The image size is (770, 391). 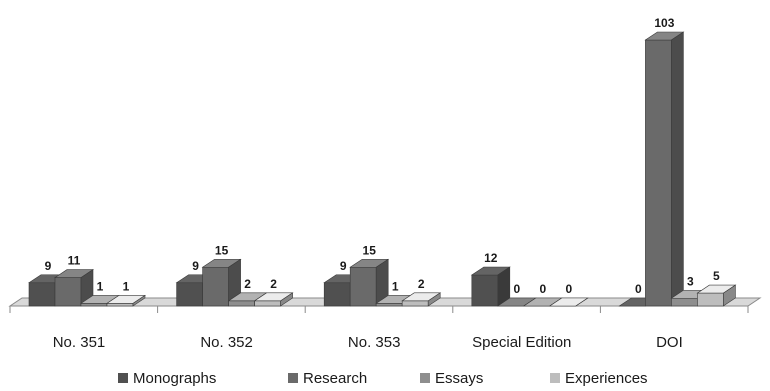 I want to click on data-label: 103, so click(x=664, y=23).